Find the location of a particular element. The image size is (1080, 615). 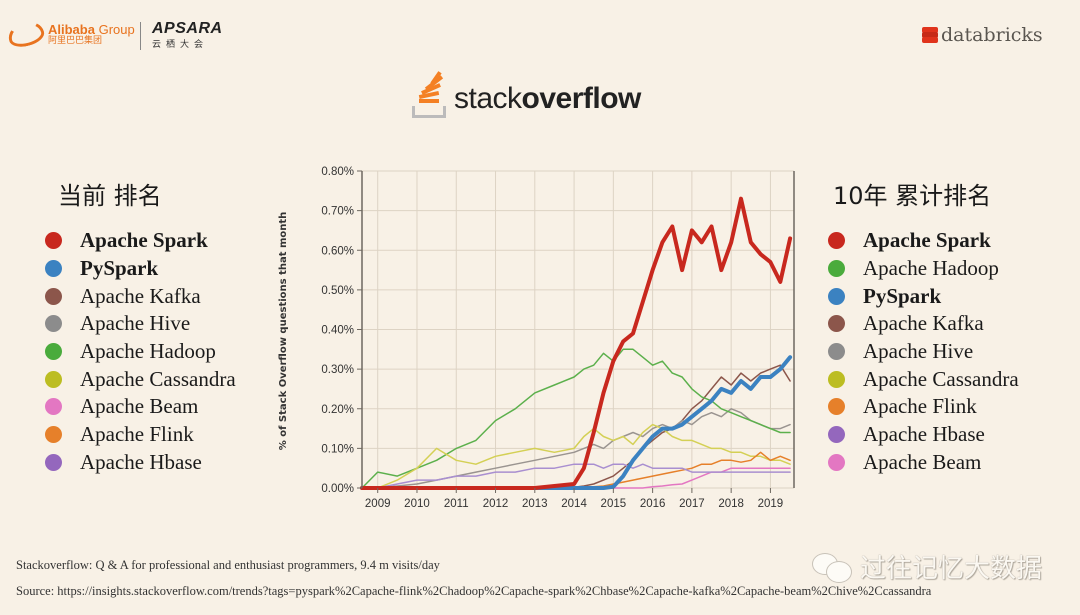

alibaba-logo-text: Alibaba is located at coordinates (71, 29).